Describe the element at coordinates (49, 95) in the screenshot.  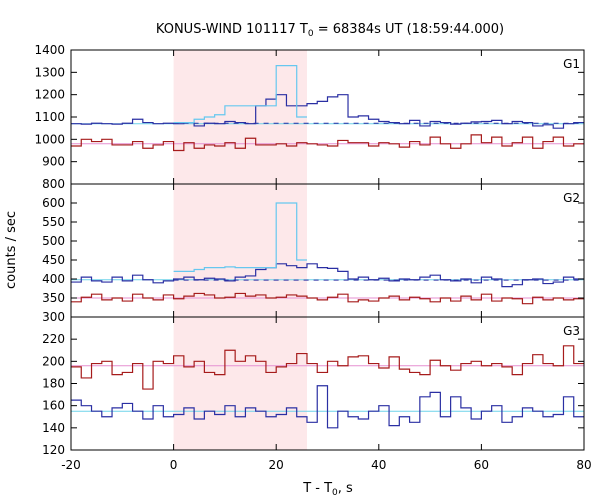
I see `G1-y-tick-label: 1200` at that location.